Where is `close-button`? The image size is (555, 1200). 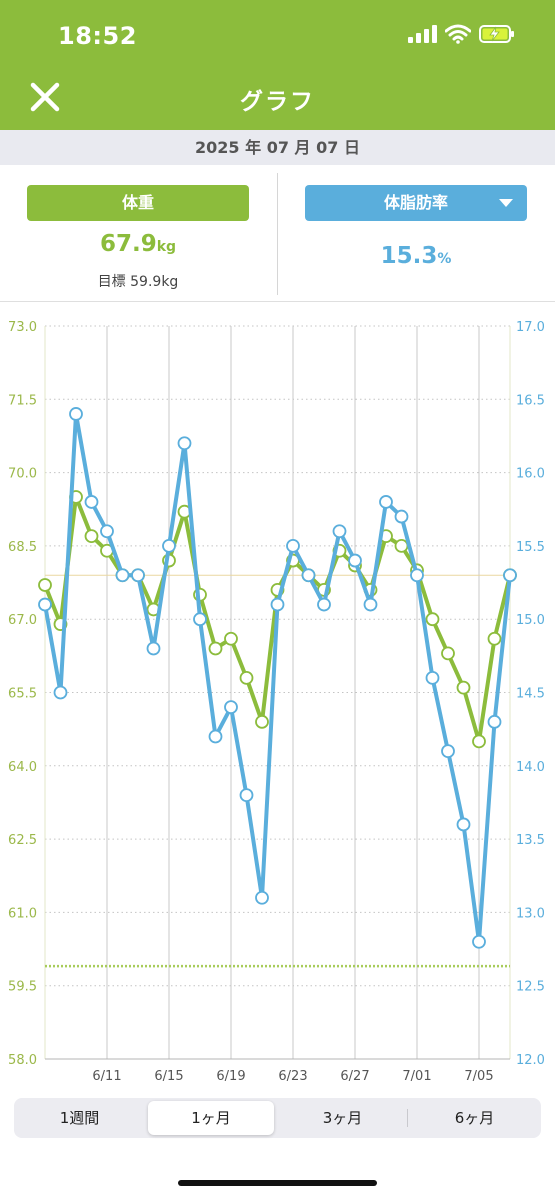
close-button is located at coordinates (45, 97).